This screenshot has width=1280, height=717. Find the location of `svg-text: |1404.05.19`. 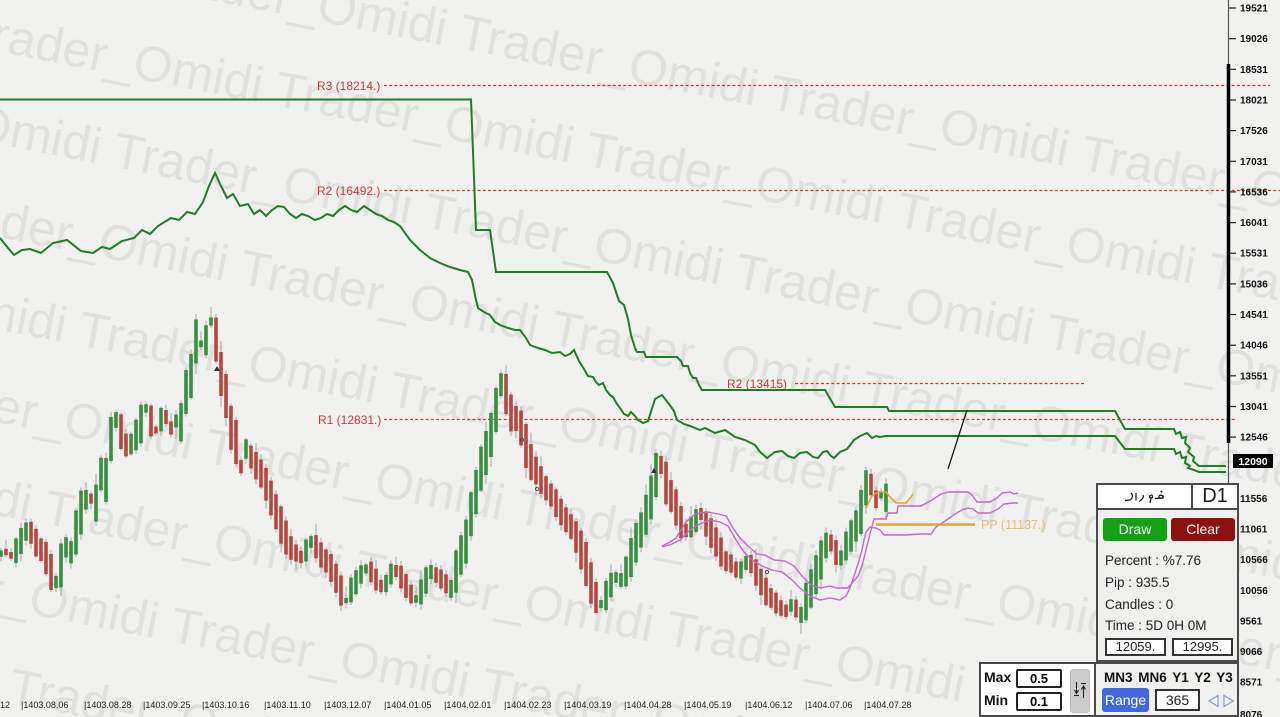

svg-text: |1404.05.19 is located at coordinates (707, 705).